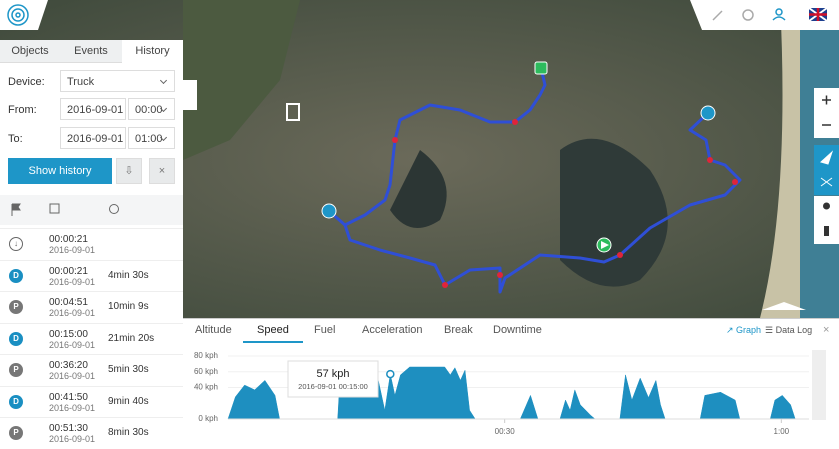  I want to click on show-history-button: Show history, so click(60, 171).